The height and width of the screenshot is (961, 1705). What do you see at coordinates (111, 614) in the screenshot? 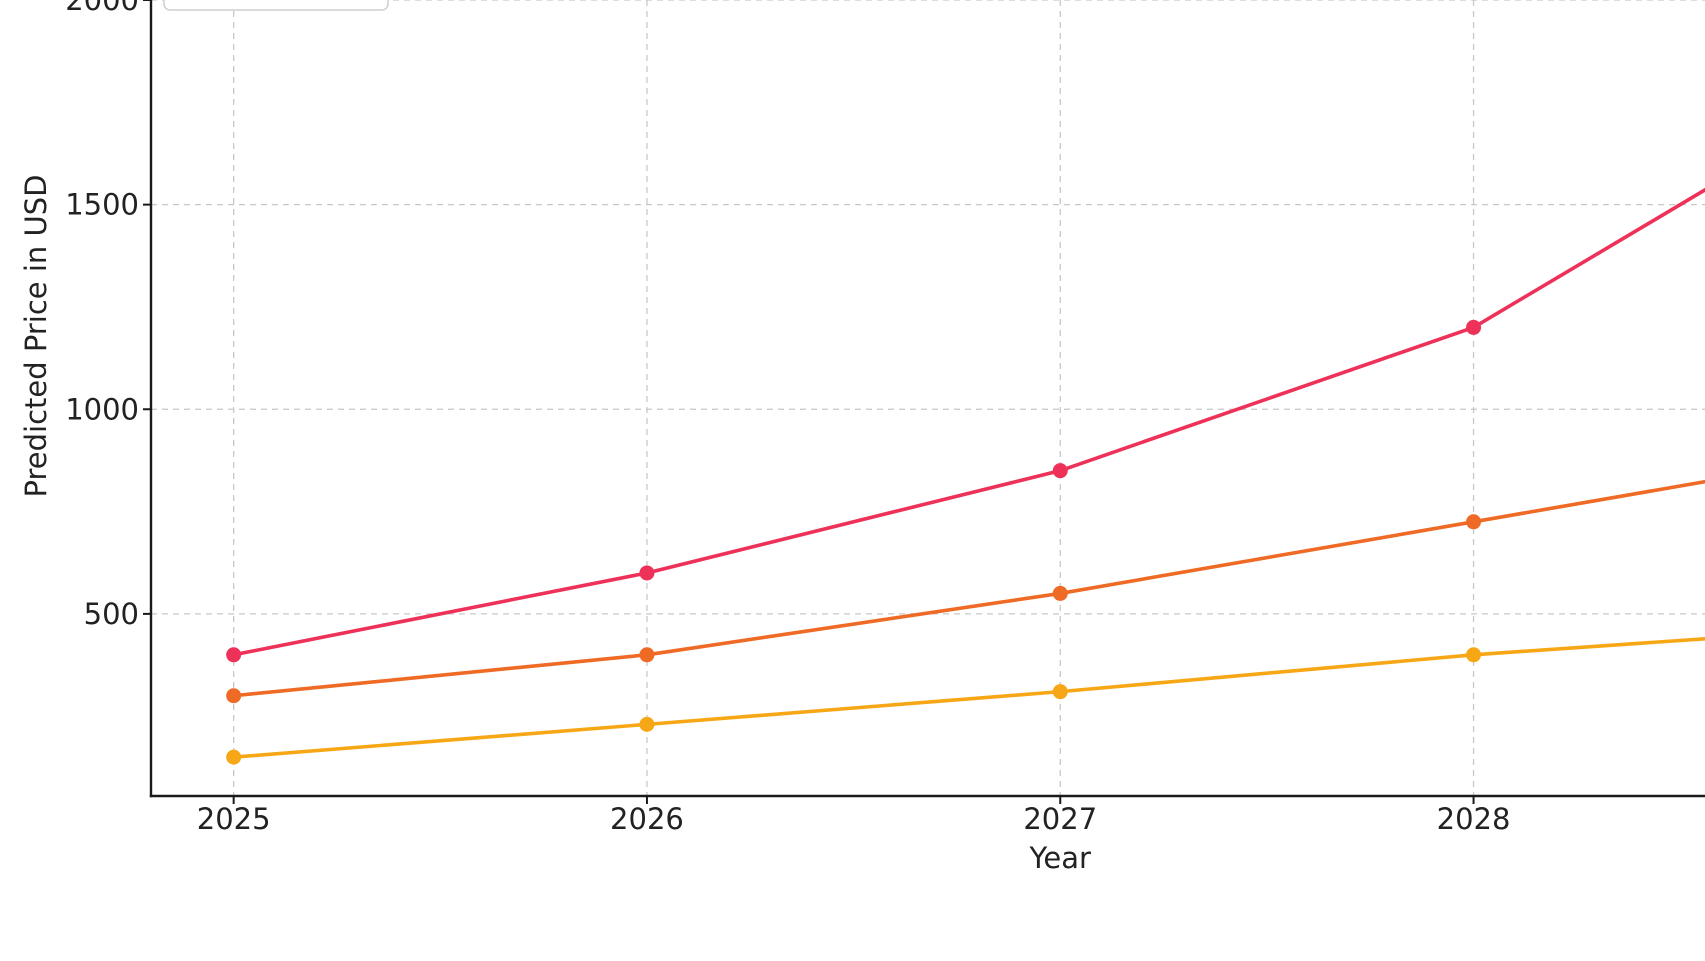
I see `y-tick-label: 500` at bounding box center [111, 614].